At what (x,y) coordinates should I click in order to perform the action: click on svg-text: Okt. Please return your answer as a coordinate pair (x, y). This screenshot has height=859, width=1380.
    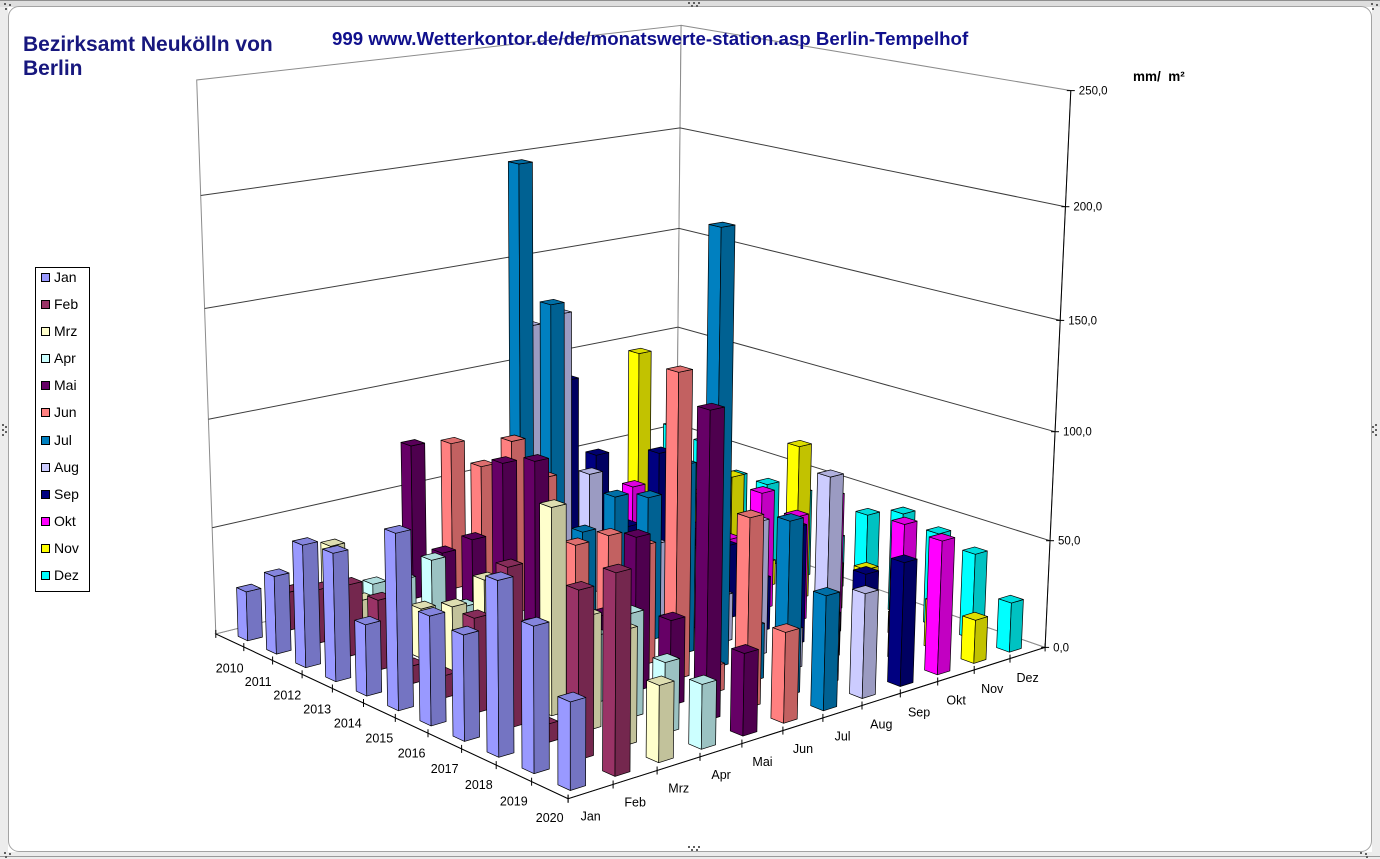
    Looking at the image, I should click on (956, 701).